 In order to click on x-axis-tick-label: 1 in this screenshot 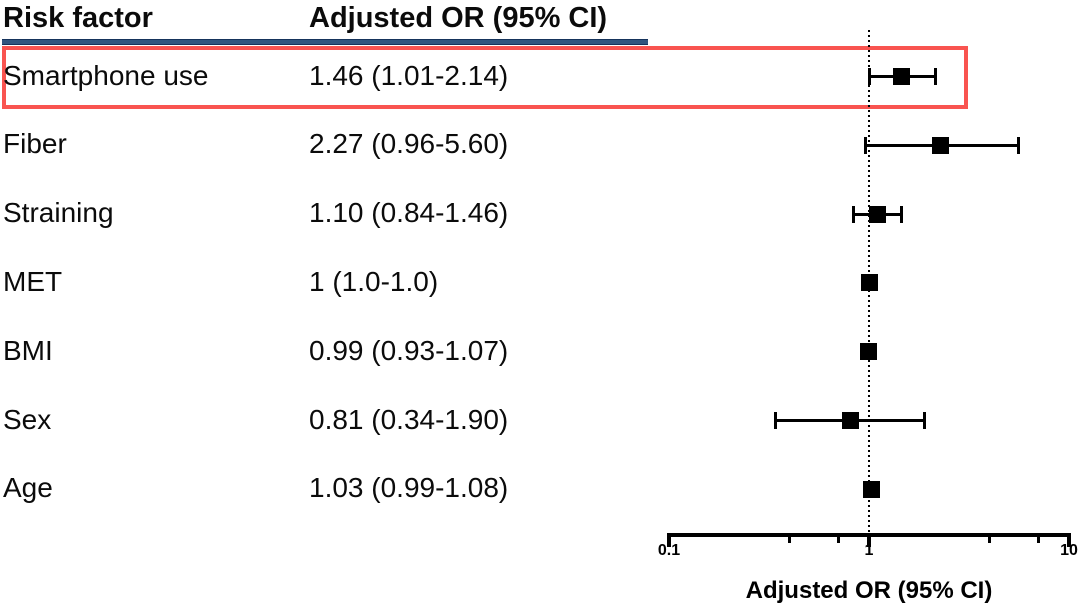, I will do `click(869, 550)`.